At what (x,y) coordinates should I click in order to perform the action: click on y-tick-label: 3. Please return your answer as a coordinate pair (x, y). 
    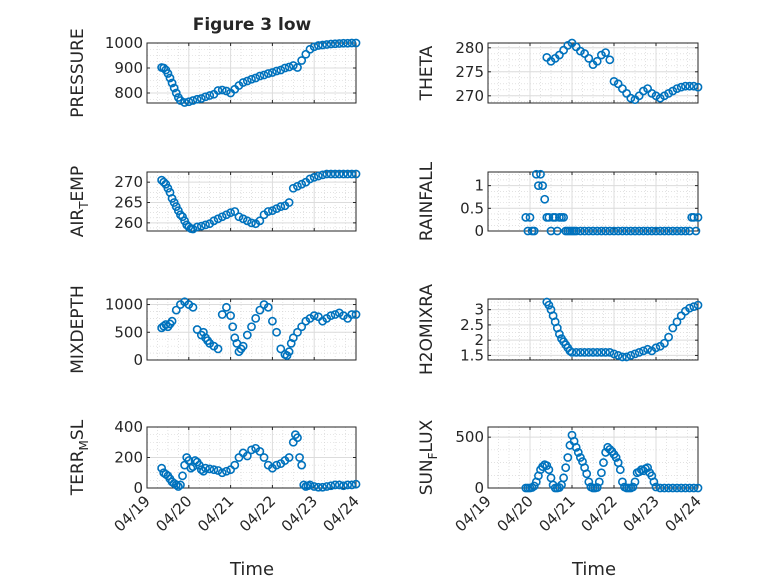
    Looking at the image, I should click on (479, 310).